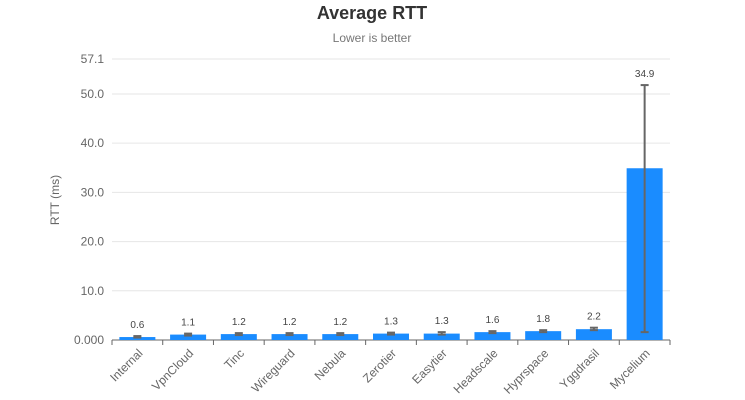 This screenshot has height=400, width=745. Describe the element at coordinates (89, 340) in the screenshot. I see `y-tick-label: 0.000` at that location.